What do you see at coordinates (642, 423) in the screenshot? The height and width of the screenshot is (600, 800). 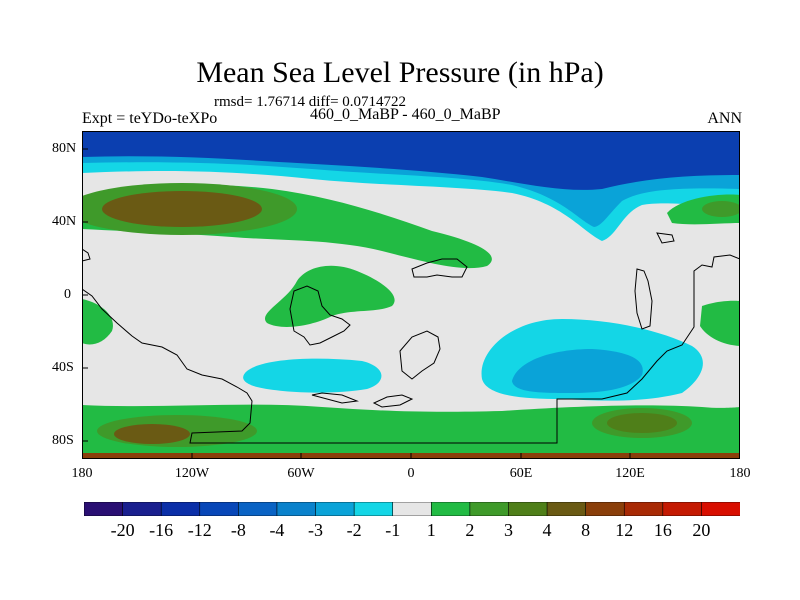 I see `south-indian-high-core` at bounding box center [642, 423].